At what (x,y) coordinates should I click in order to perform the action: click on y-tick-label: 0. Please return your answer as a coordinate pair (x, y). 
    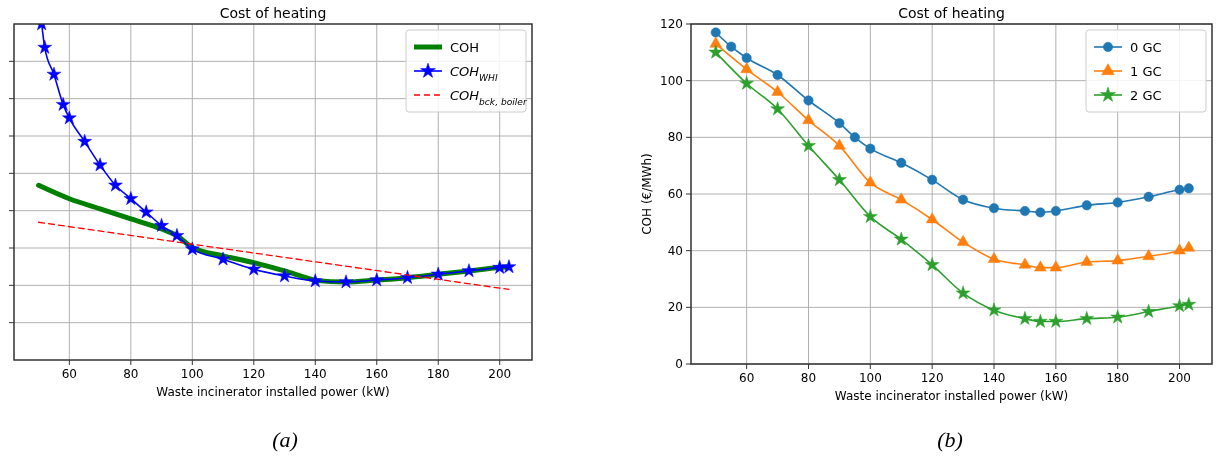
    Looking at the image, I should click on (679, 364).